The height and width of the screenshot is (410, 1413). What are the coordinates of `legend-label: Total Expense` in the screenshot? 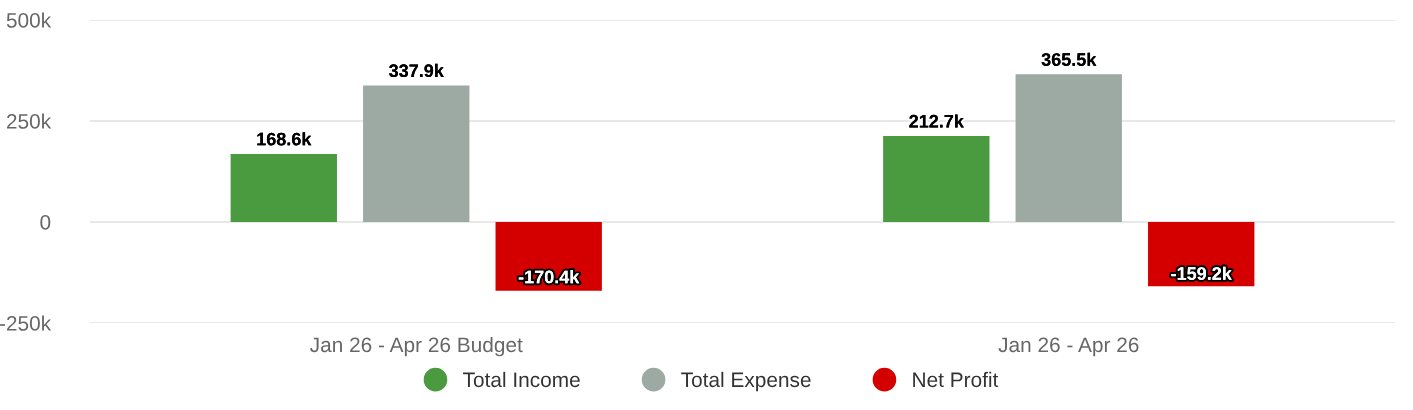 It's located at (746, 381).